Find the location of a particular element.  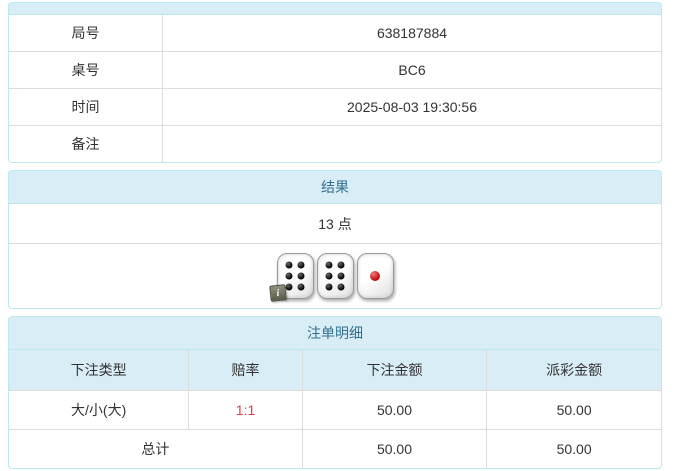

col-header-bet-type: 下注类型 is located at coordinates (99, 370).